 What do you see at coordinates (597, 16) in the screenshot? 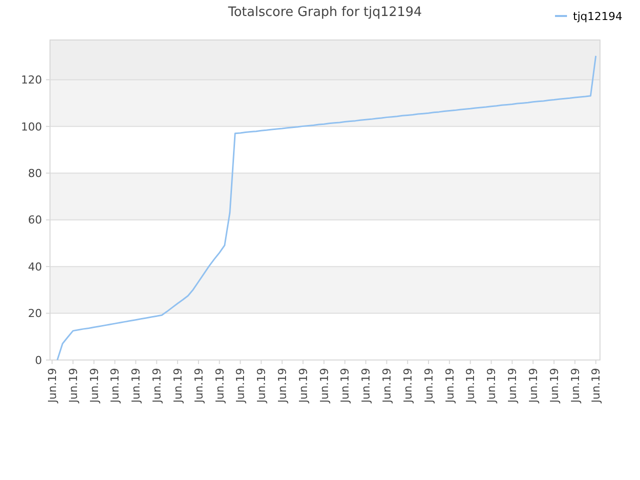
I see `legend-label: tjq12194` at bounding box center [597, 16].